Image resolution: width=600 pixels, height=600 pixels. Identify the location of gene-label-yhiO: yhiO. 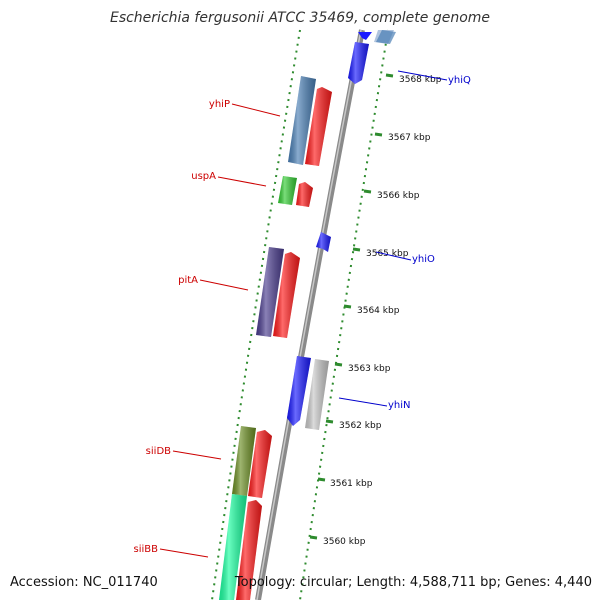
(423, 259).